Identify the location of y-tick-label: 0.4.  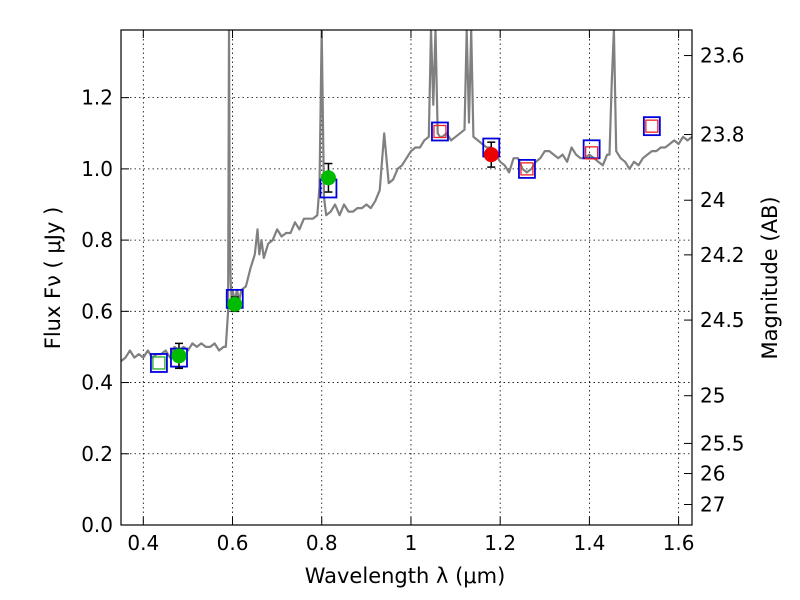
(97, 383).